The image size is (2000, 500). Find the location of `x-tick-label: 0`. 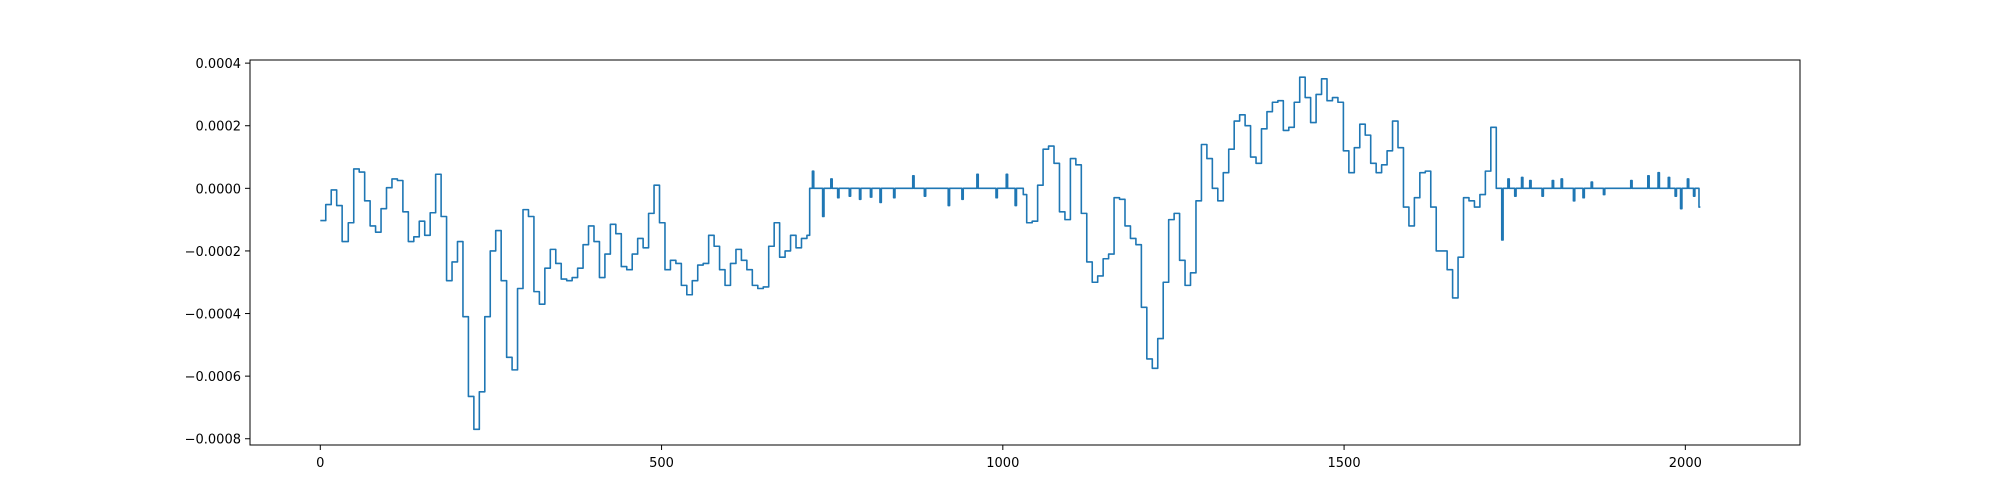

x-tick-label: 0 is located at coordinates (320, 463).